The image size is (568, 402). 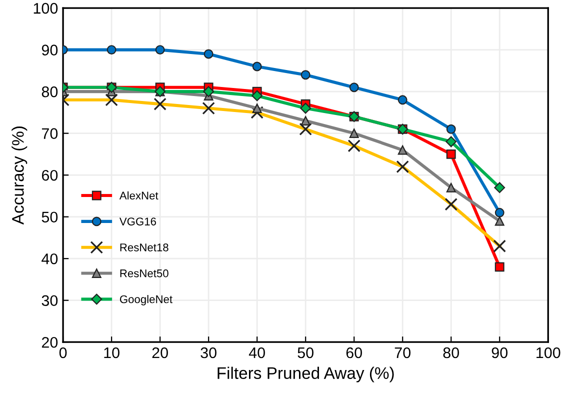 What do you see at coordinates (50, 342) in the screenshot?
I see `y-tick-label: 20` at bounding box center [50, 342].